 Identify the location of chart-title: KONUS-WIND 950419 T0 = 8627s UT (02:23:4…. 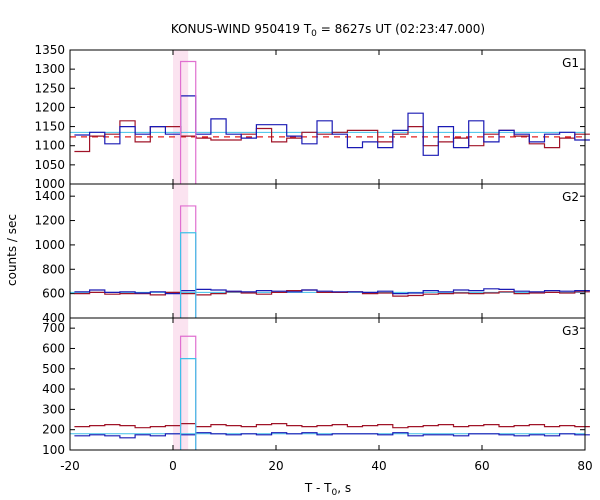
(328, 30).